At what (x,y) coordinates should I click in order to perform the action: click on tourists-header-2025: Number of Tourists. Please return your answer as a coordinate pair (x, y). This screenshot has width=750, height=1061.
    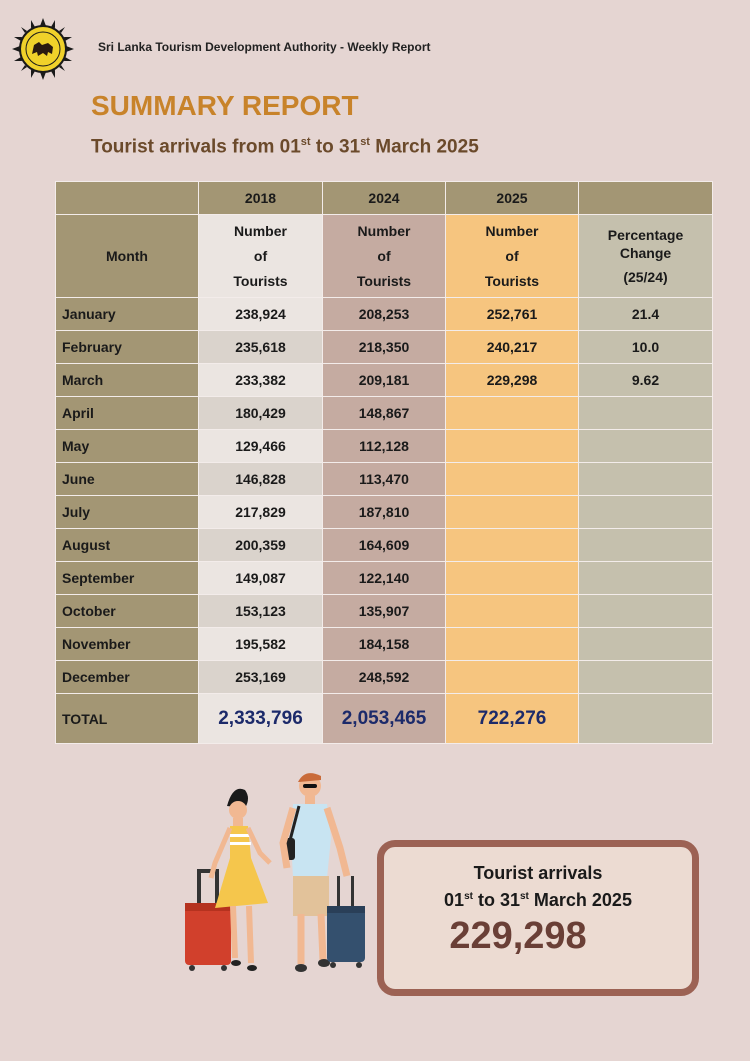
    Looking at the image, I should click on (512, 256).